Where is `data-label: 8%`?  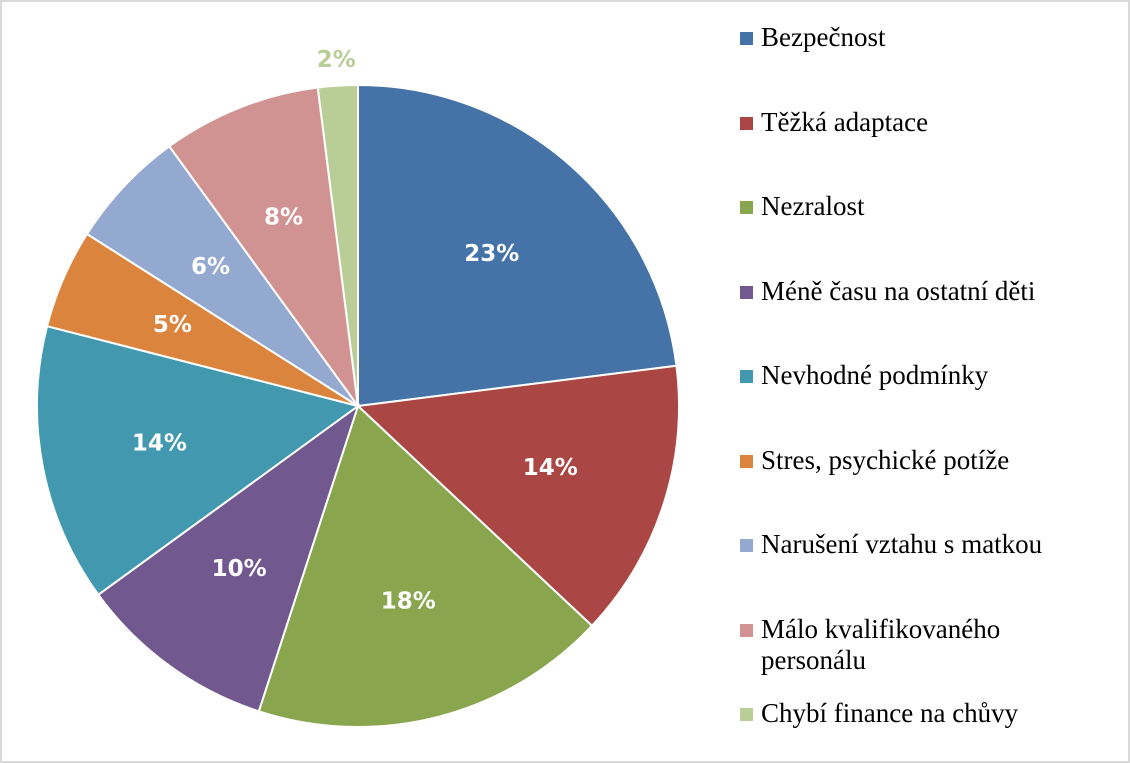 data-label: 8% is located at coordinates (283, 217).